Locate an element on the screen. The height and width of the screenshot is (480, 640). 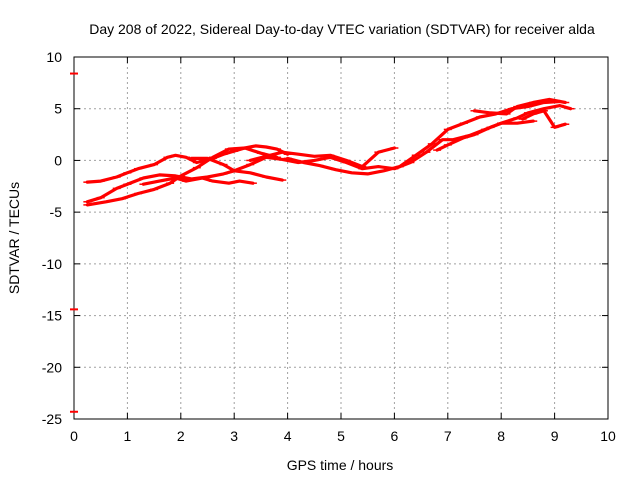
y-axis-title: SDTVAR / TECUs is located at coordinates (14, 238).